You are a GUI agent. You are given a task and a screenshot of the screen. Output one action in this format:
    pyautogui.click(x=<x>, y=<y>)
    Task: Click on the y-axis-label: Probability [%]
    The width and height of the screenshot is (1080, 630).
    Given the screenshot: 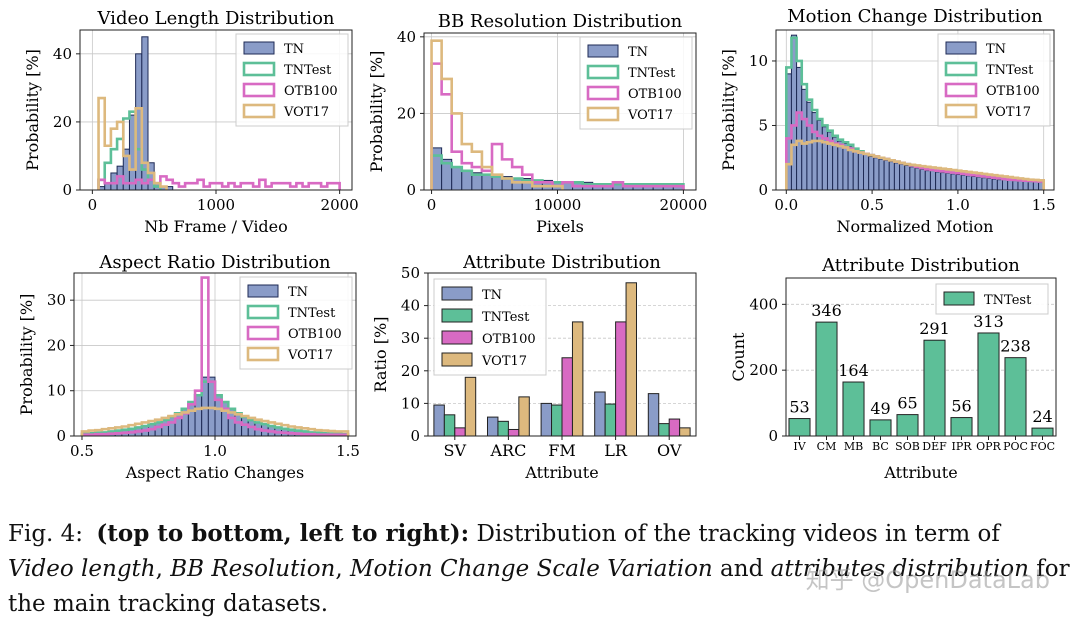 What is the action you would take?
    pyautogui.click(x=32, y=110)
    